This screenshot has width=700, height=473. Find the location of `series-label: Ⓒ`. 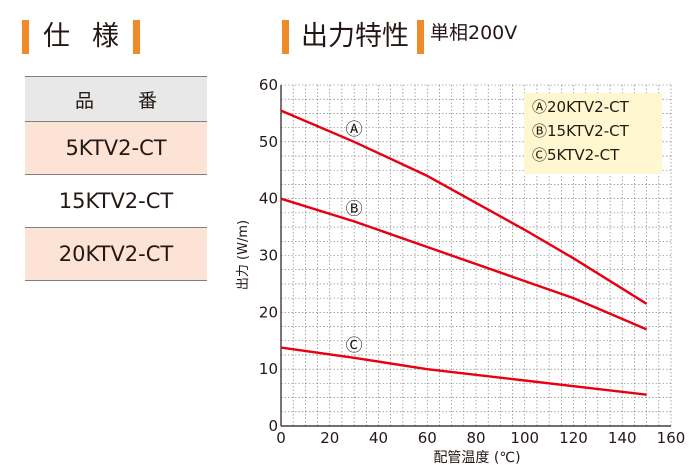

series-label: Ⓒ is located at coordinates (354, 346).